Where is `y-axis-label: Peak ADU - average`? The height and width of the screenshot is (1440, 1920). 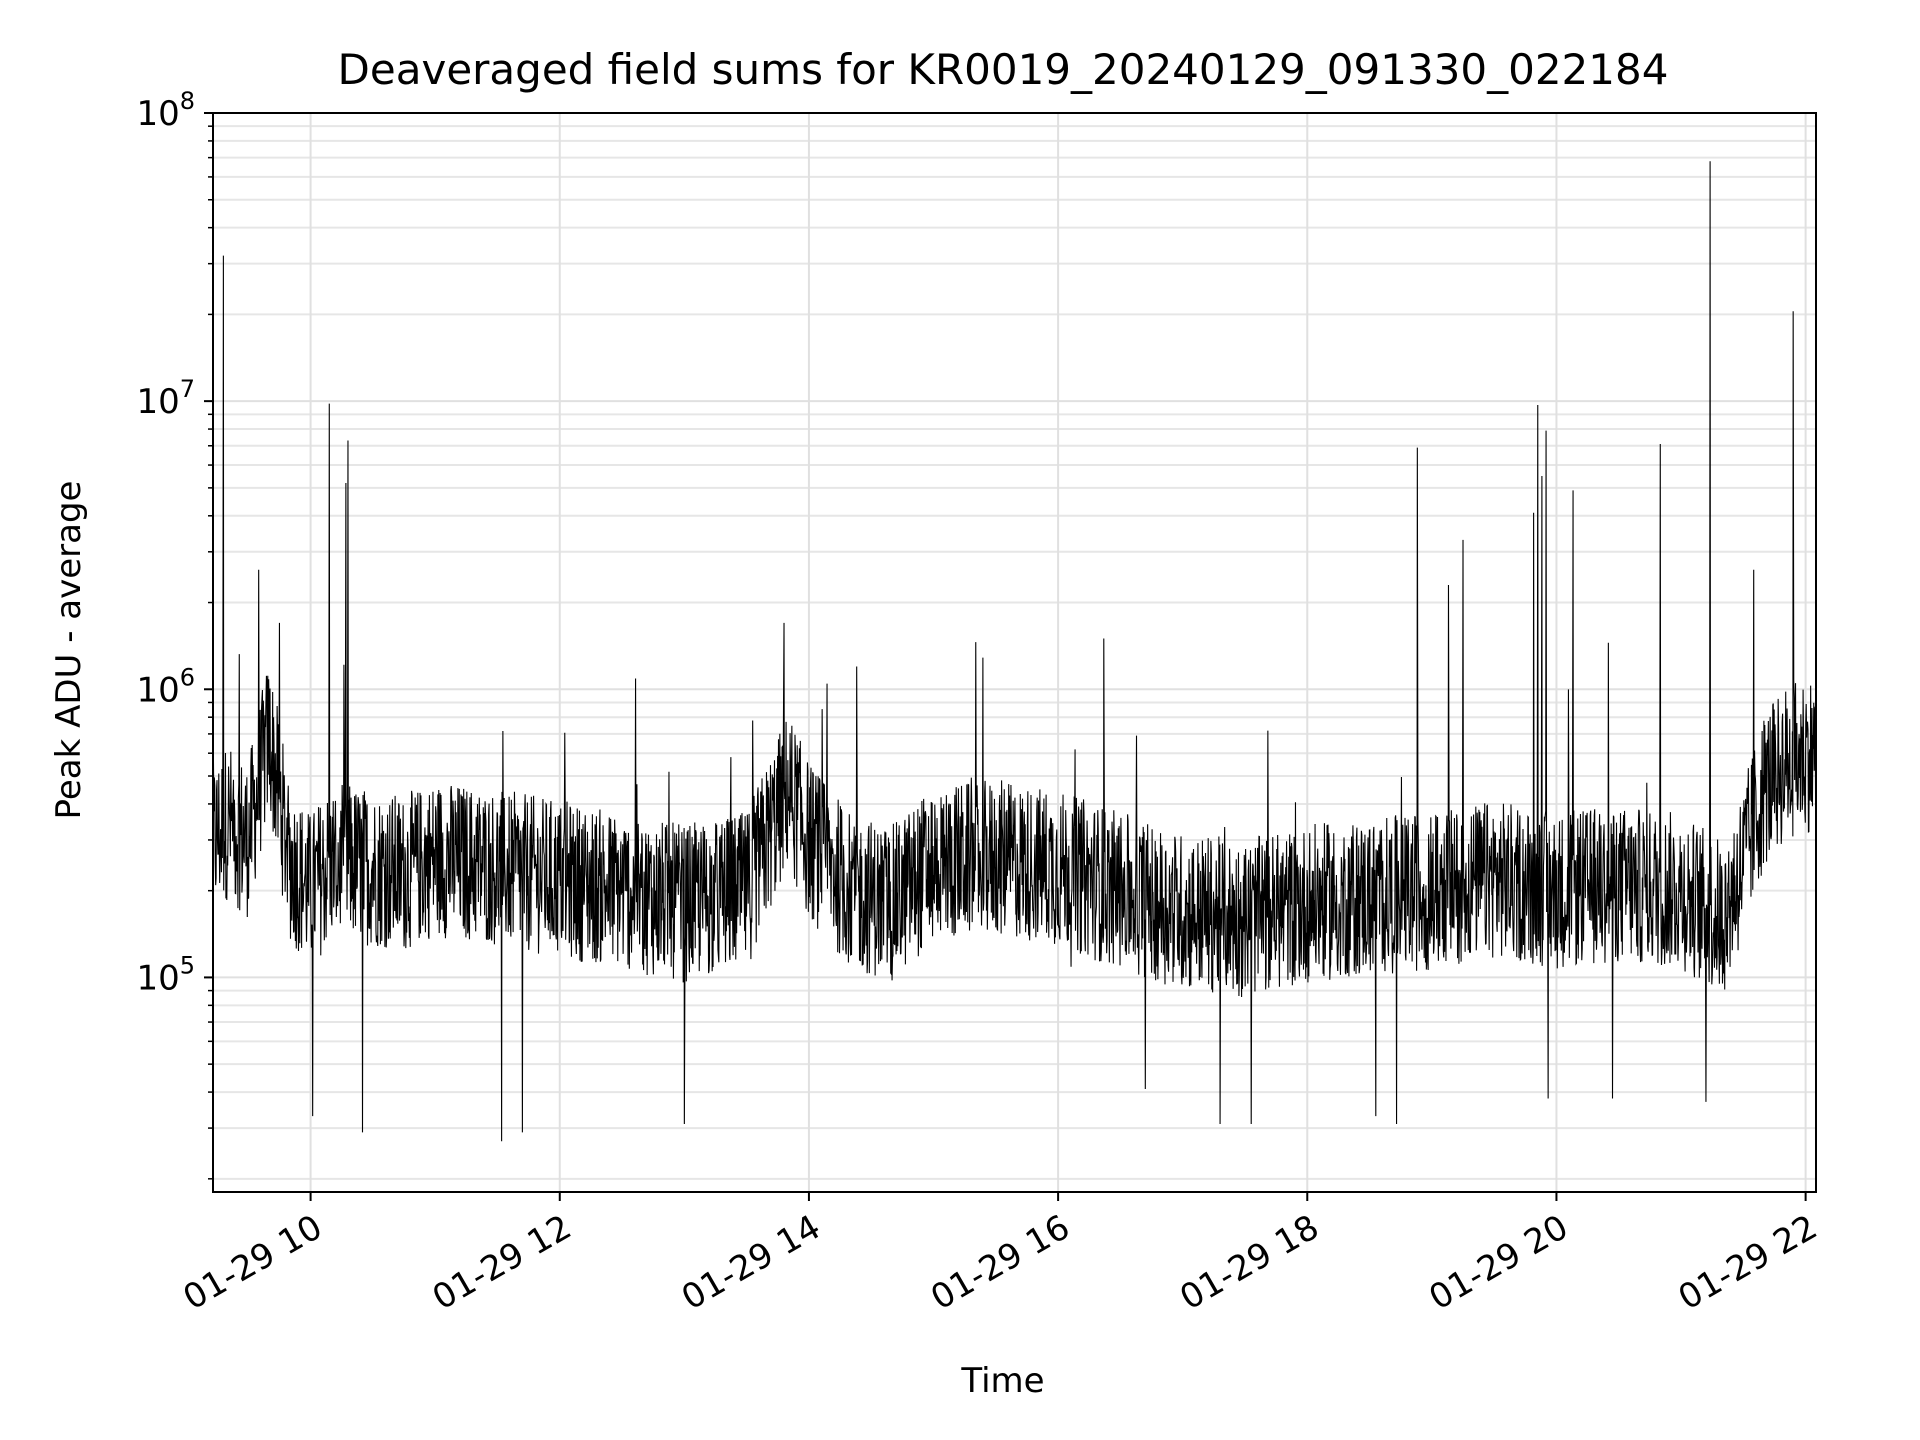
y-axis-label: Peak ADU - average is located at coordinates (69, 650).